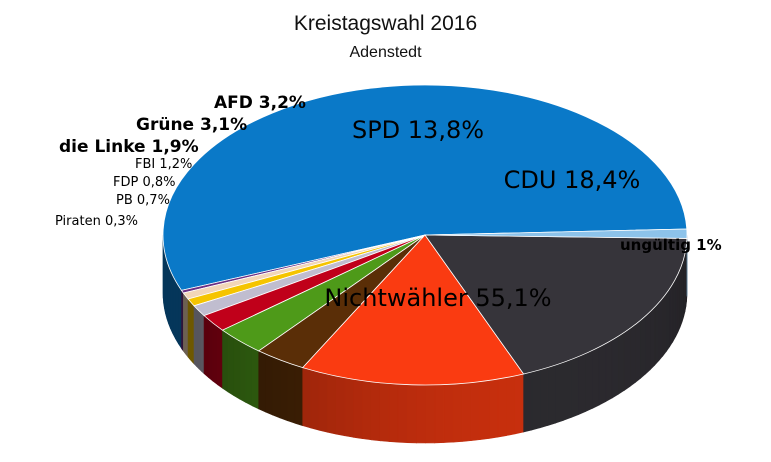 This screenshot has height=462, width=771. What do you see at coordinates (572, 180) in the screenshot?
I see `data-label-cdu-18-4: CDU 18,4%` at bounding box center [572, 180].